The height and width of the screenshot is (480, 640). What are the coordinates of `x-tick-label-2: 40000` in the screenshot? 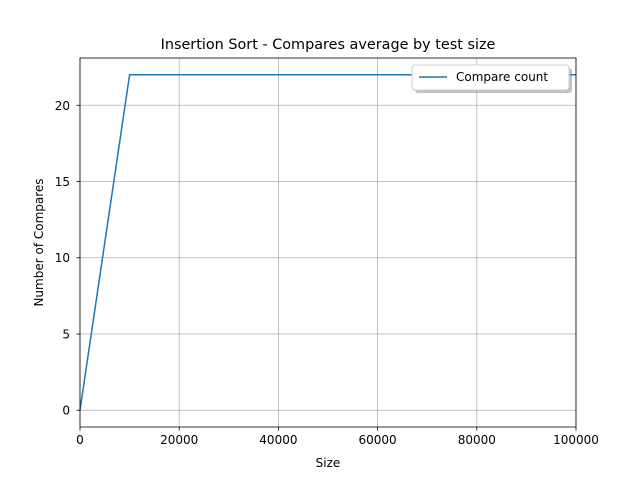 It's located at (278, 440).